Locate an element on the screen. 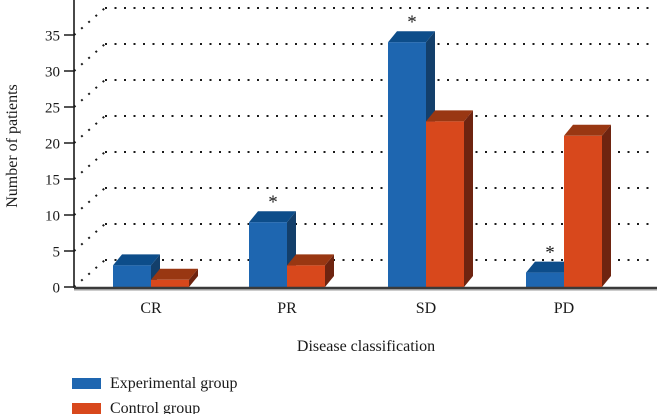 The image size is (659, 414). legend-item-experimental: Experimental group is located at coordinates (155, 383).